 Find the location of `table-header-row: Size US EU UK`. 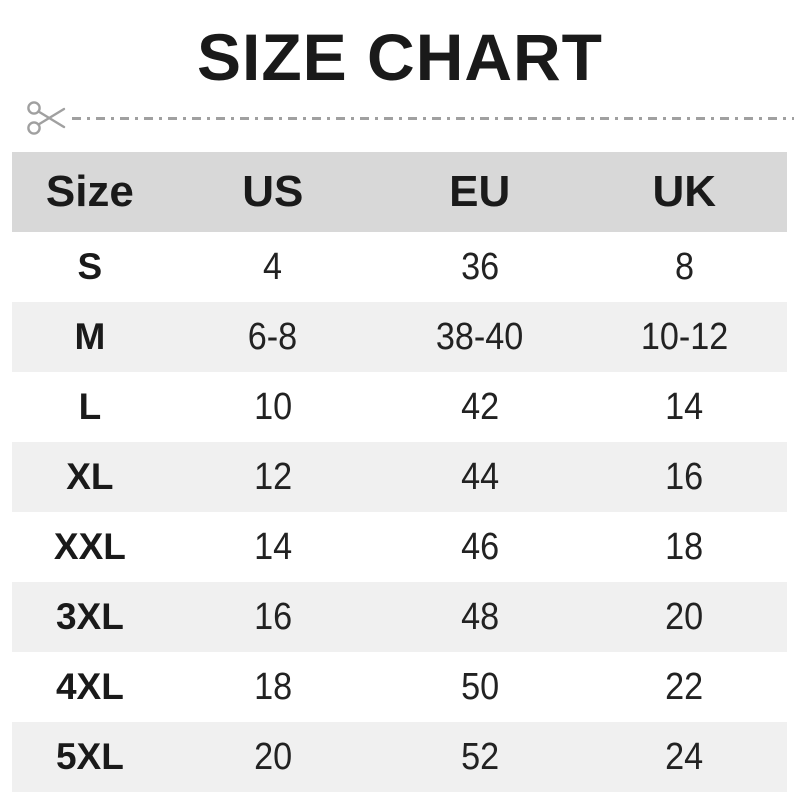

table-header-row: Size US EU UK is located at coordinates (399, 192).